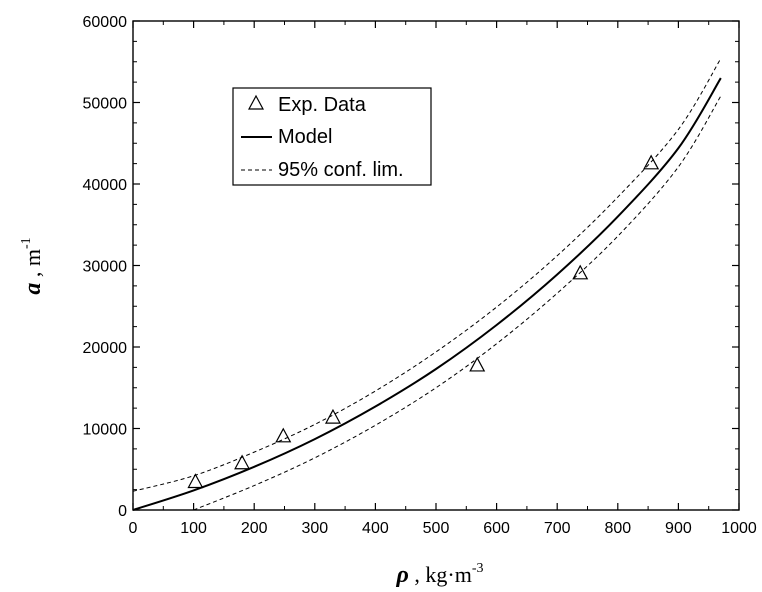 Image resolution: width=762 pixels, height=592 pixels. What do you see at coordinates (557, 528) in the screenshot?
I see `x-tick-label: 700` at bounding box center [557, 528].